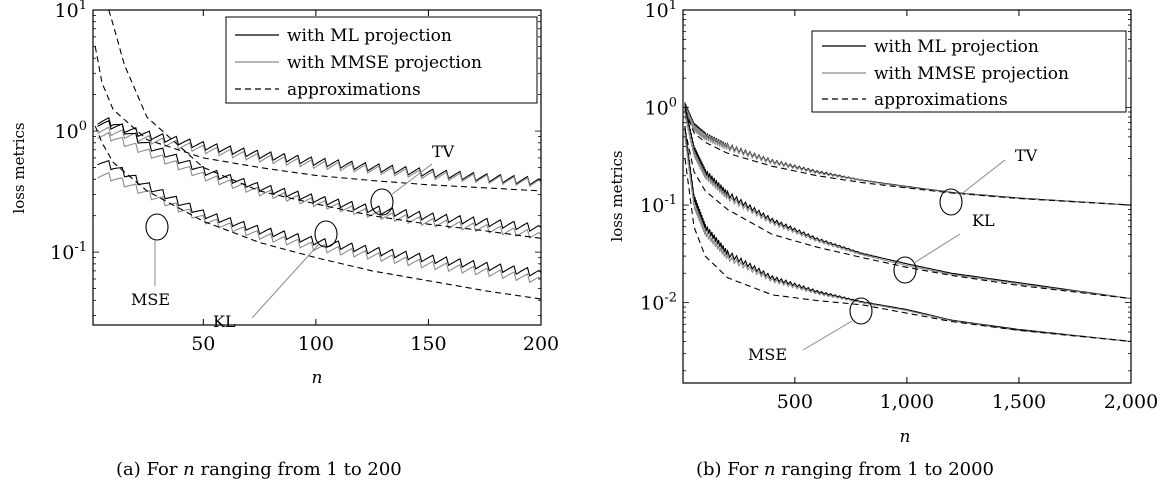 This screenshot has height=493, width=1172. What do you see at coordinates (937, 248) in the screenshot?
I see `annotation-leader-kl-b` at bounding box center [937, 248].